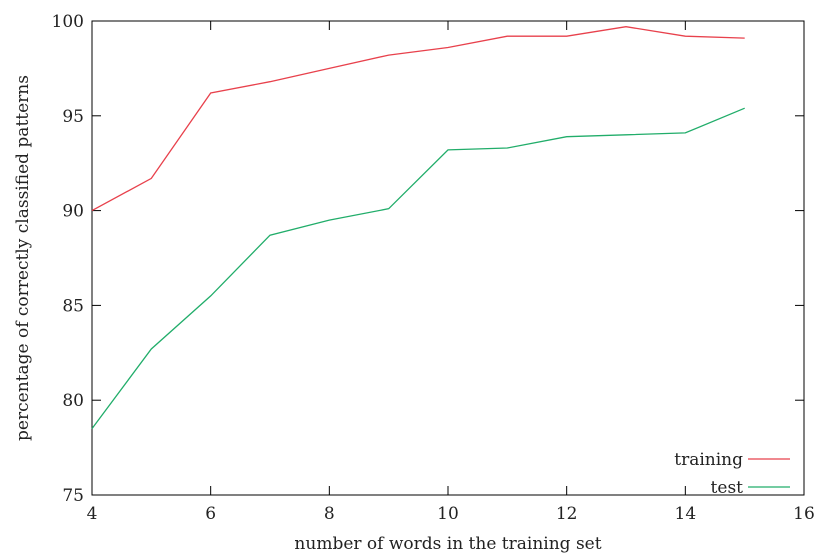  Describe the element at coordinates (727, 488) in the screenshot. I see `legend-label-test: test` at that location.